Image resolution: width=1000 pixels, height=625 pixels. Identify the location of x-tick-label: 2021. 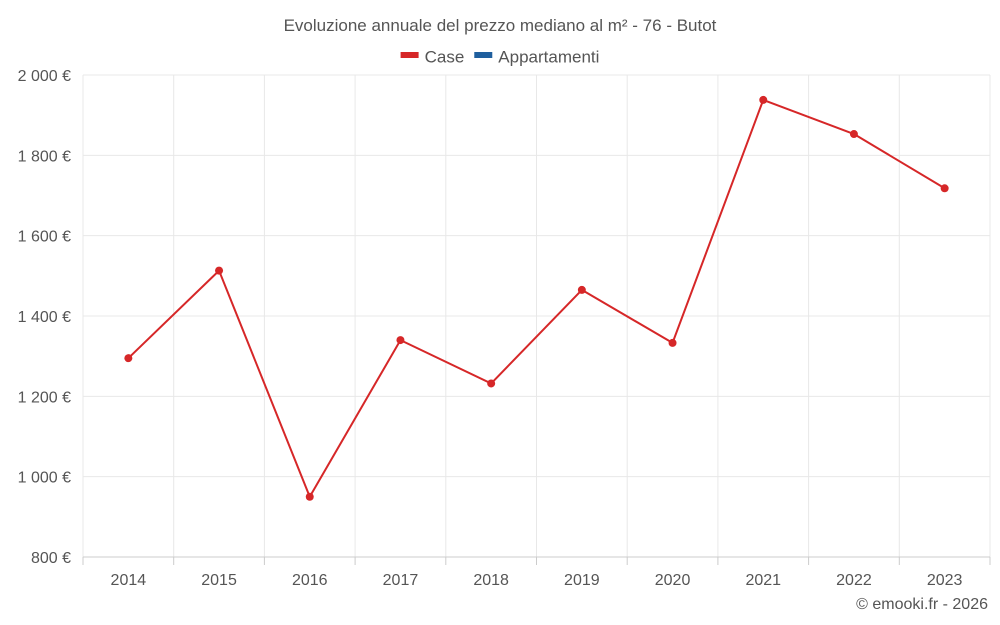
(763, 580).